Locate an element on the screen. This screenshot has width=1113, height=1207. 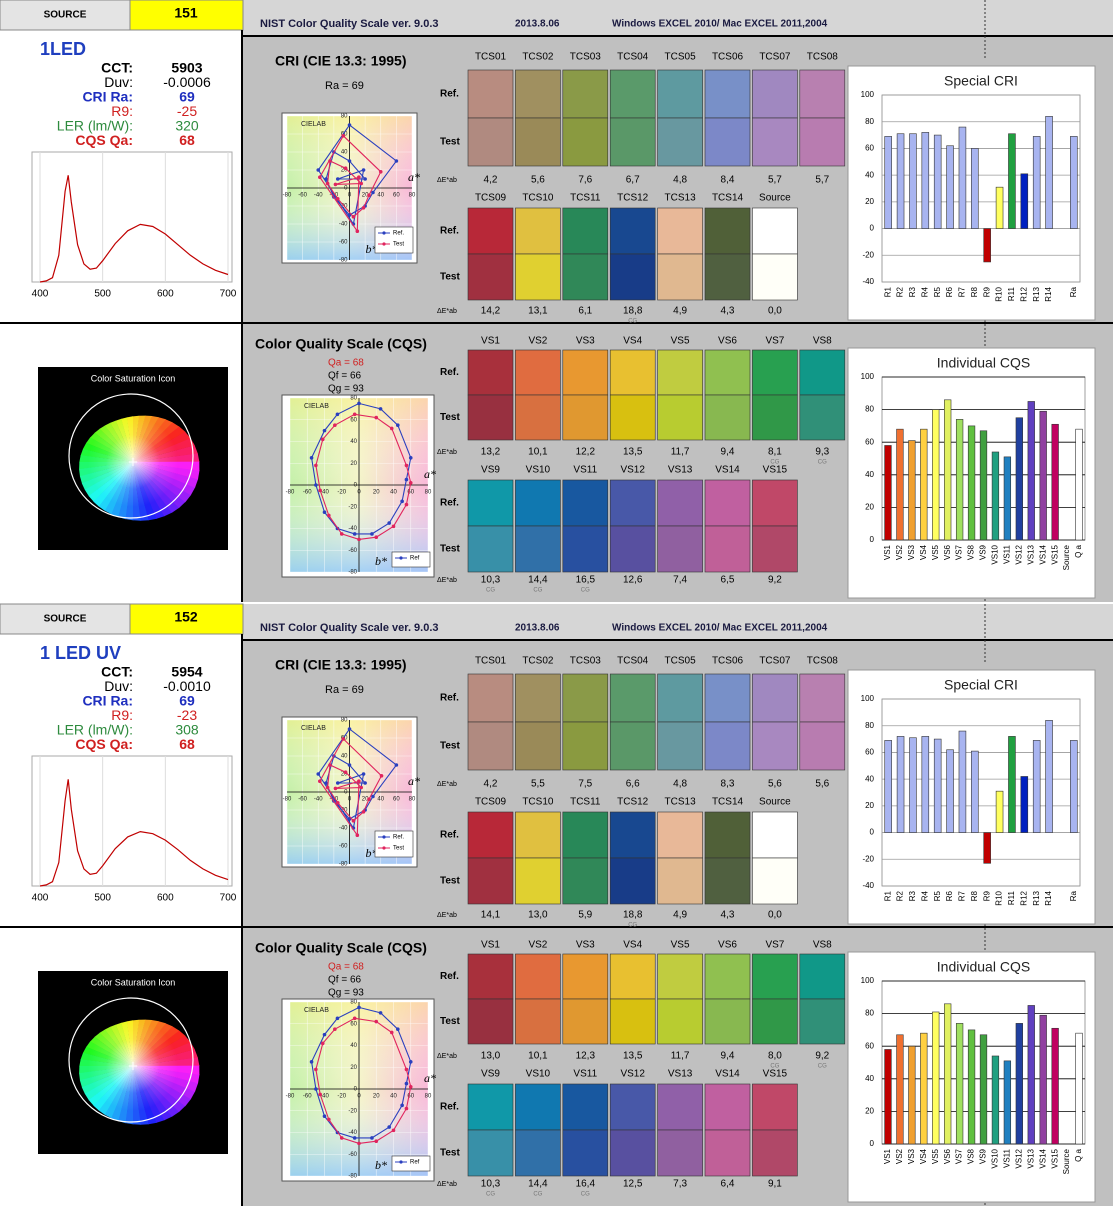
delta-e: 12,2 is located at coordinates (586, 452).